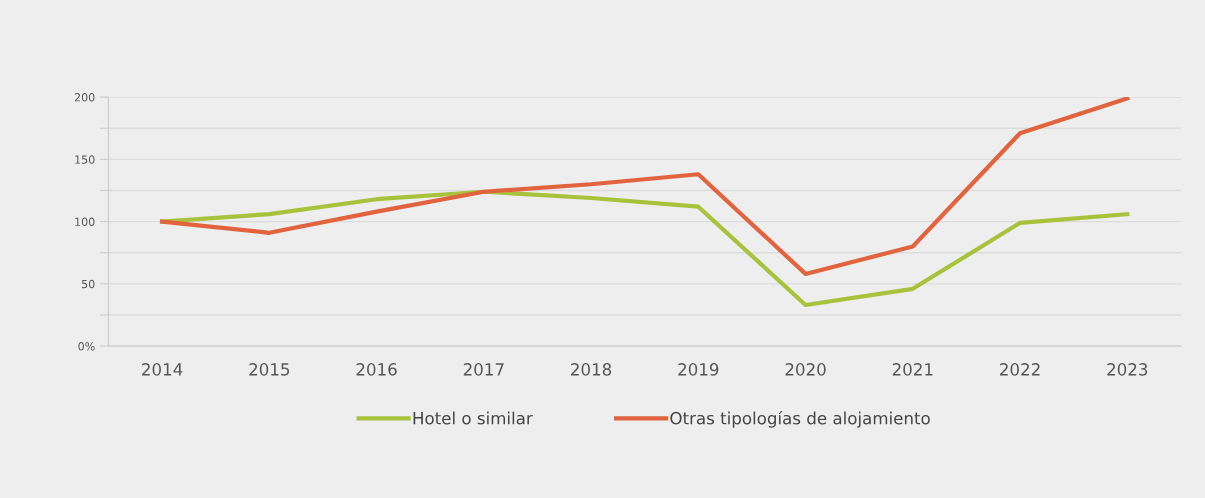 The image size is (1205, 498). I want to click on x-tick-label: 2020, so click(805, 369).